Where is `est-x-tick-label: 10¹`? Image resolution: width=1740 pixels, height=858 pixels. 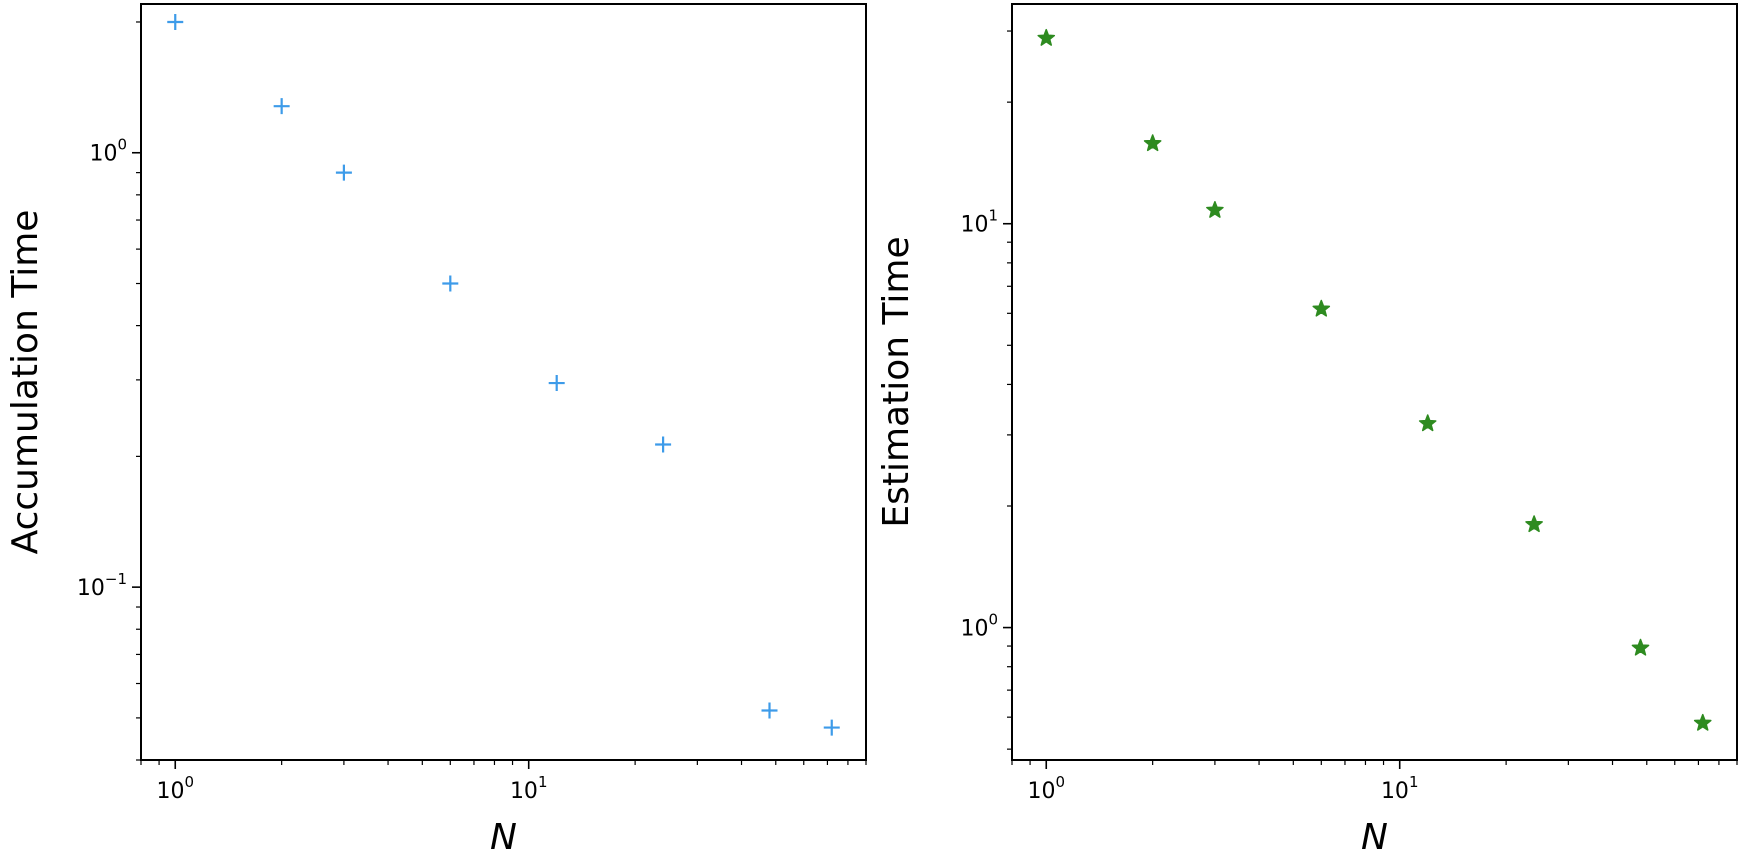 est-x-tick-label: 10¹ is located at coordinates (1400, 788).